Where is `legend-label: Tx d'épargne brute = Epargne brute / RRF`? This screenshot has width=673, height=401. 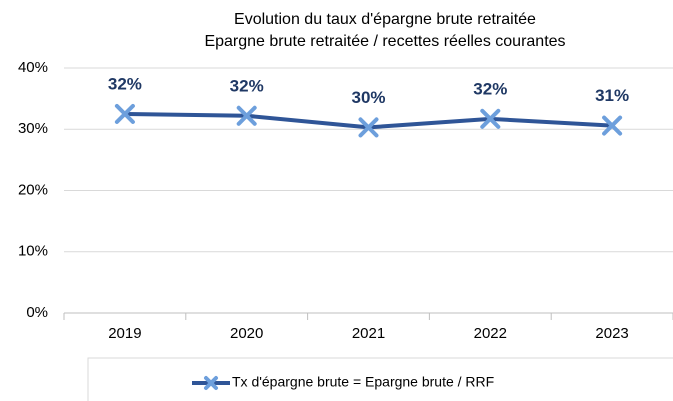
legend-label: Tx d'épargne brute = Epargne brute / RRF is located at coordinates (363, 382).